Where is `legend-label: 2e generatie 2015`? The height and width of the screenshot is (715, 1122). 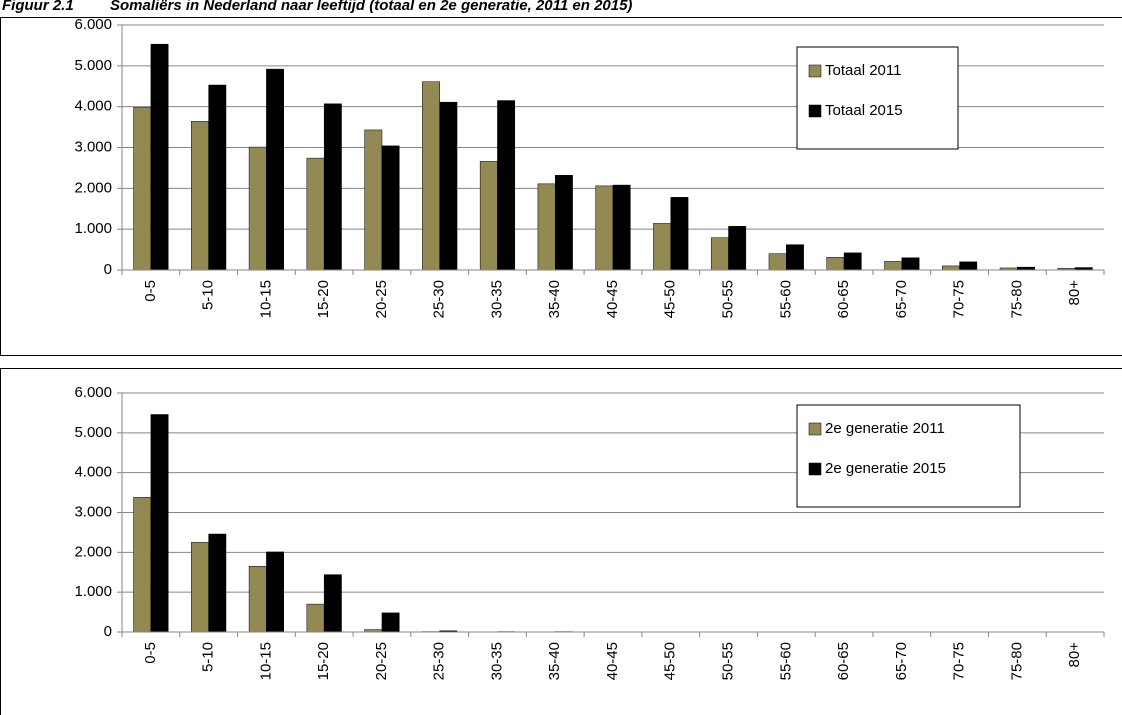 legend-label: 2e generatie 2015 is located at coordinates (885, 468).